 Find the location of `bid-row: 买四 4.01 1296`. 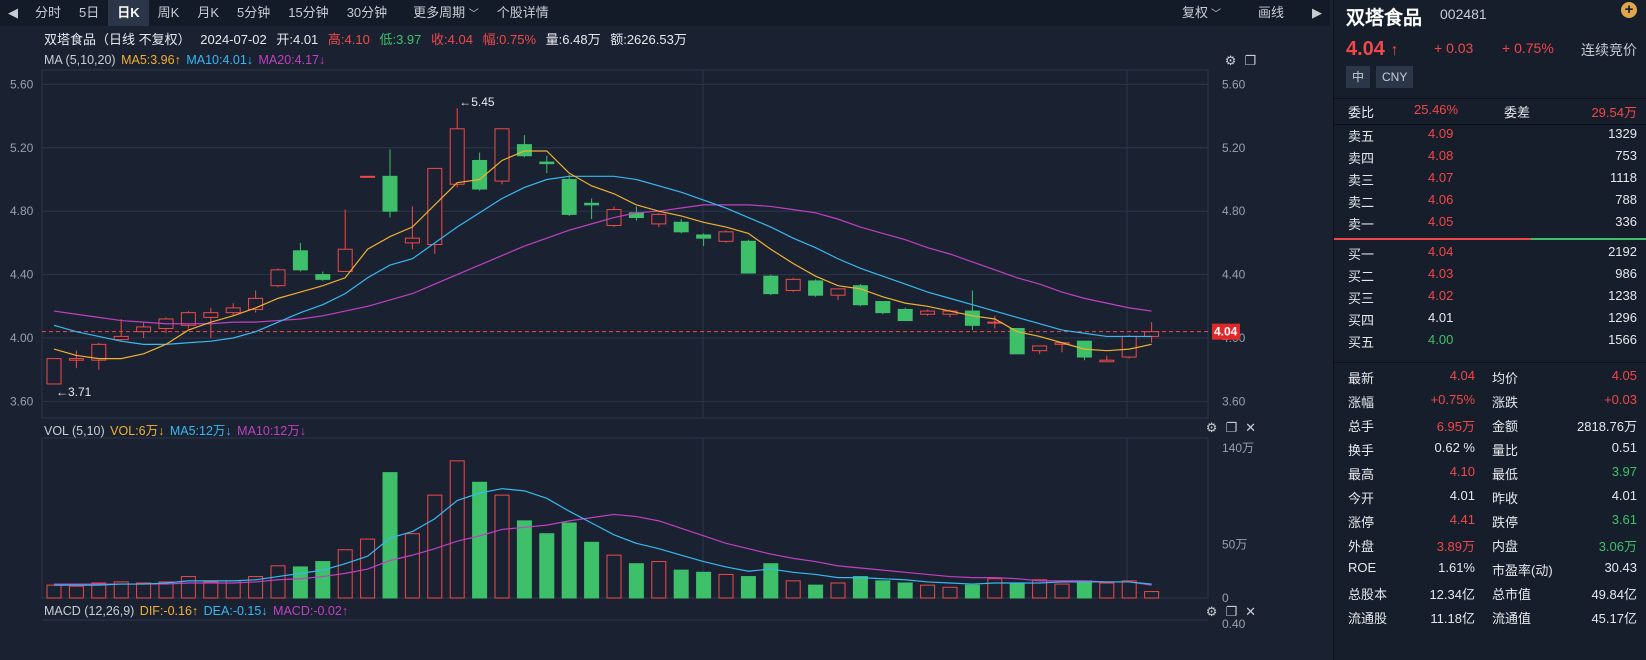

bid-row: 买四 4.01 1296 is located at coordinates (1490, 321).